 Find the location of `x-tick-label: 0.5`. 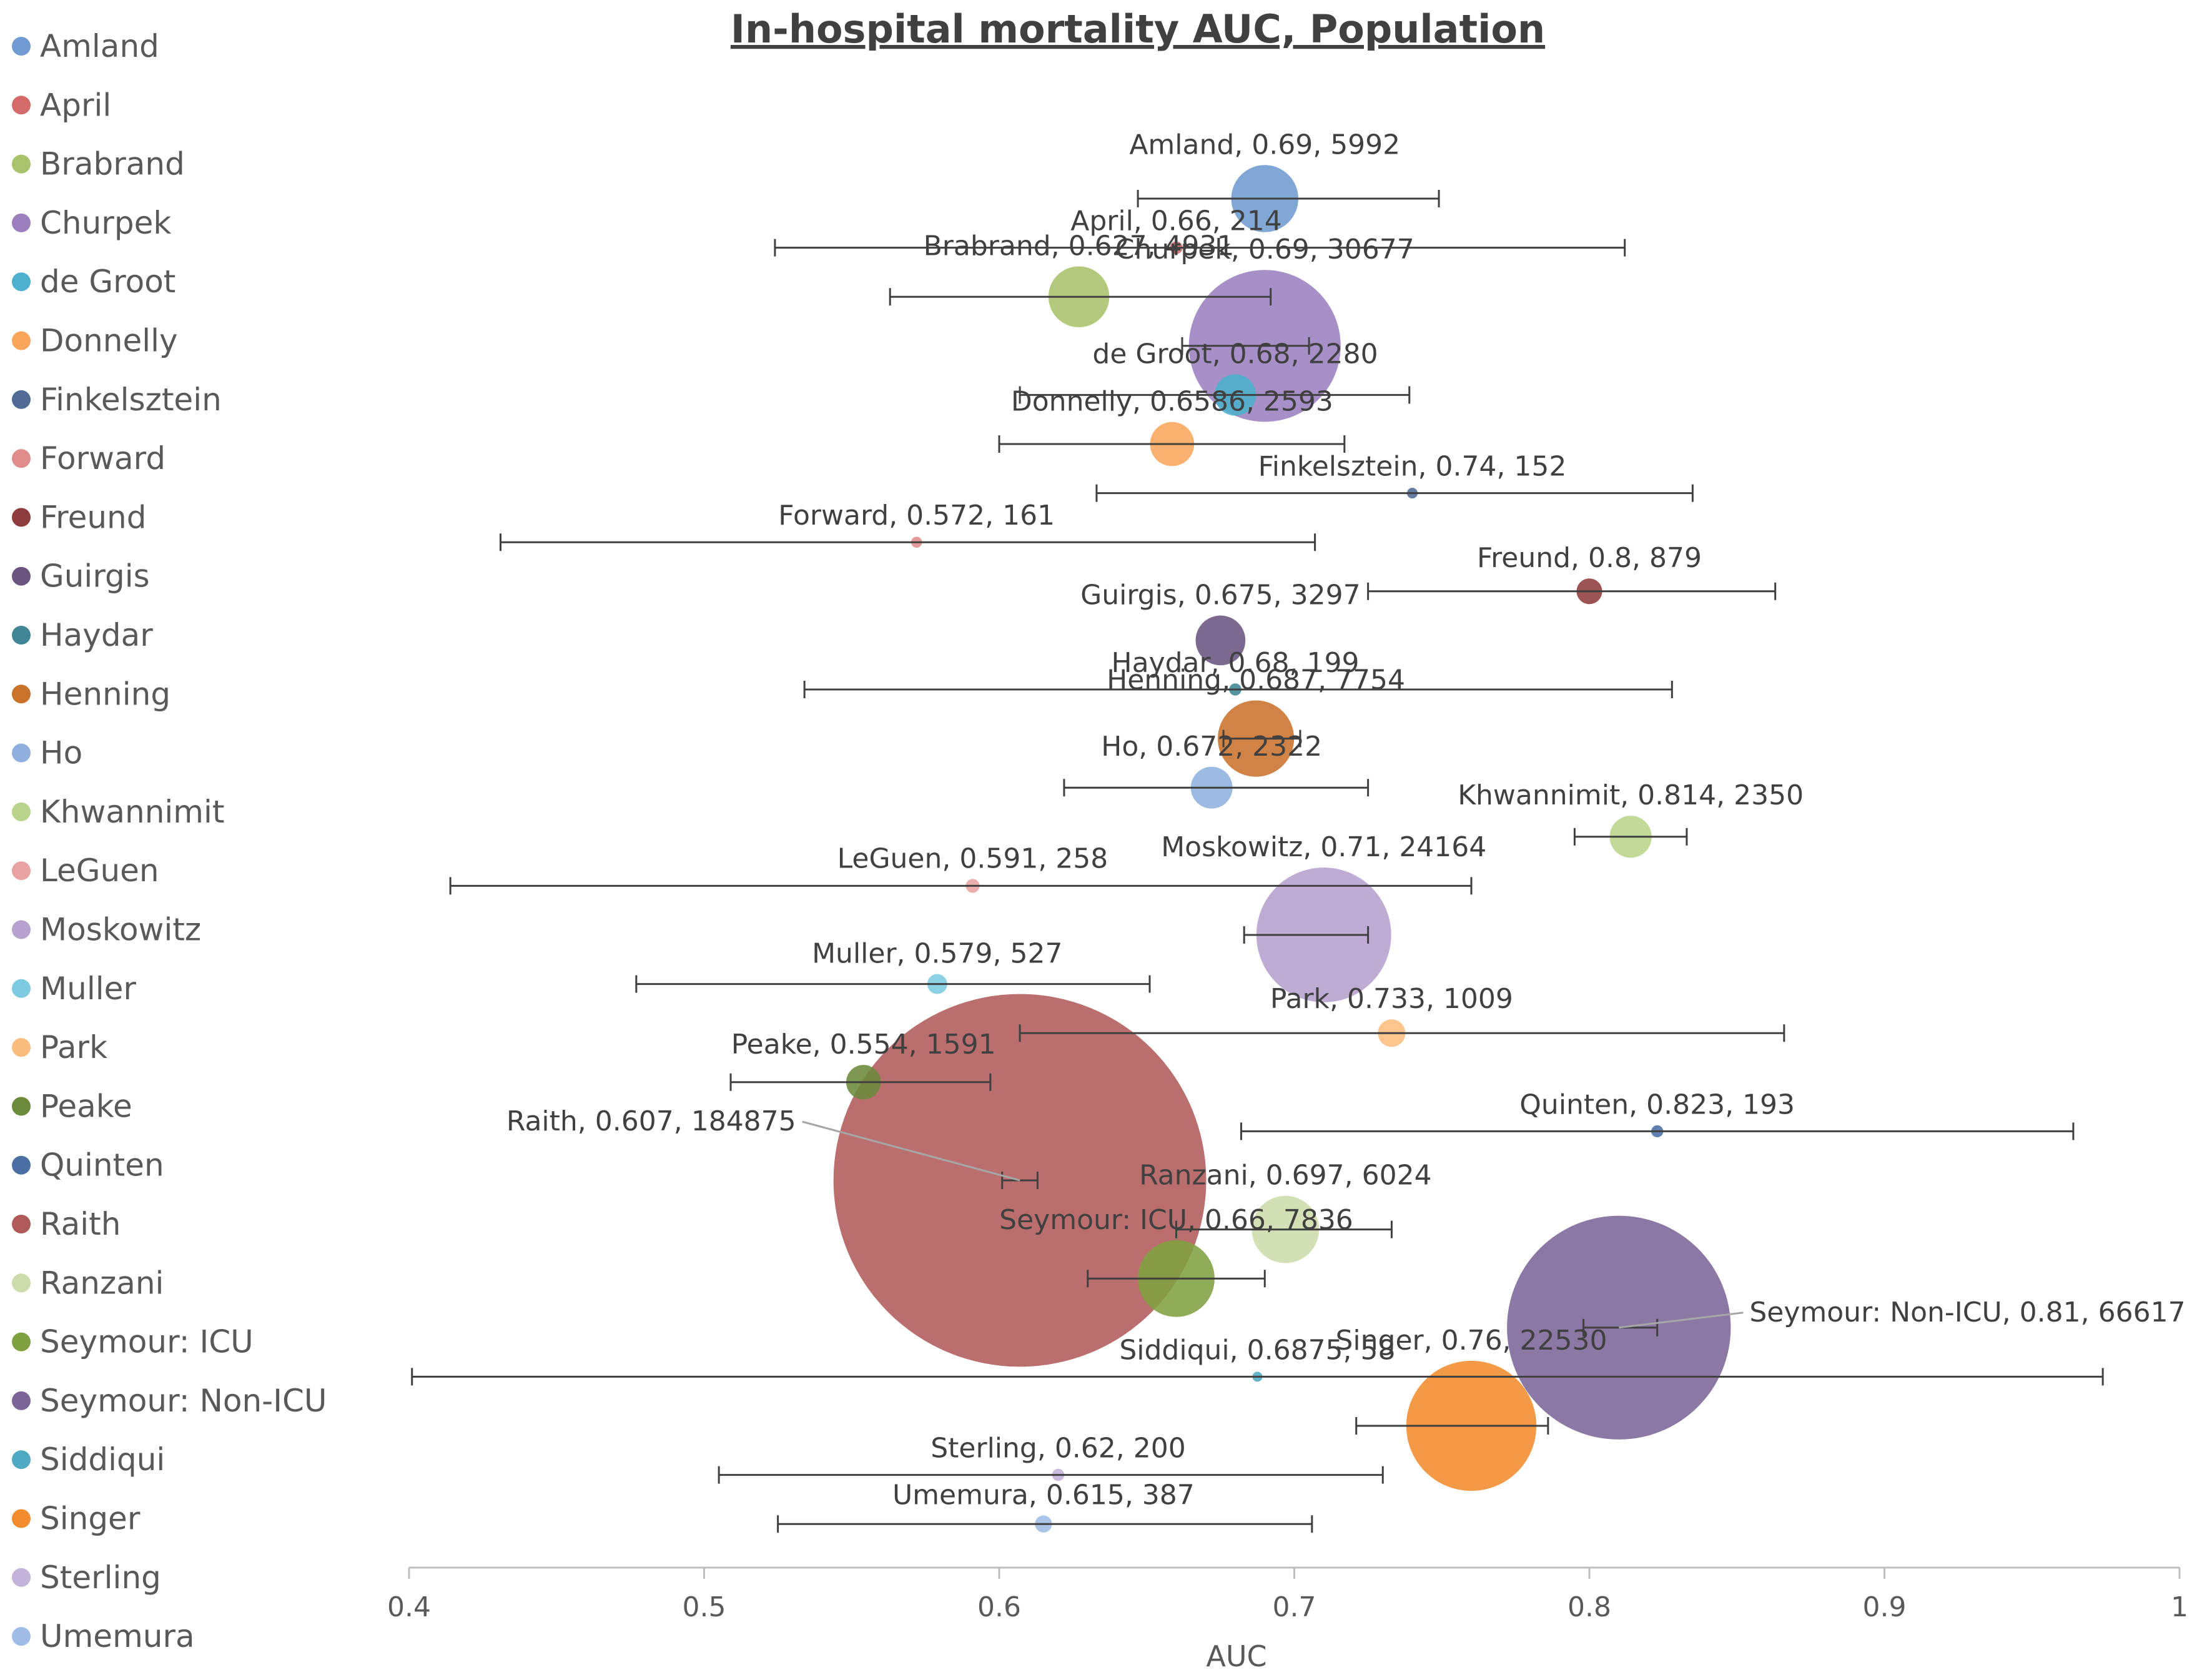

x-tick-label: 0.5 is located at coordinates (704, 1607).